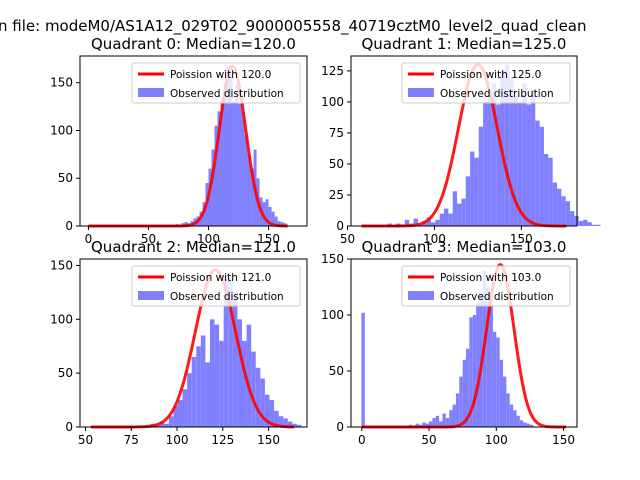  What do you see at coordinates (193, 247) in the screenshot?
I see `quadrant-title: Quadrant 2: Median=121.0` at bounding box center [193, 247].